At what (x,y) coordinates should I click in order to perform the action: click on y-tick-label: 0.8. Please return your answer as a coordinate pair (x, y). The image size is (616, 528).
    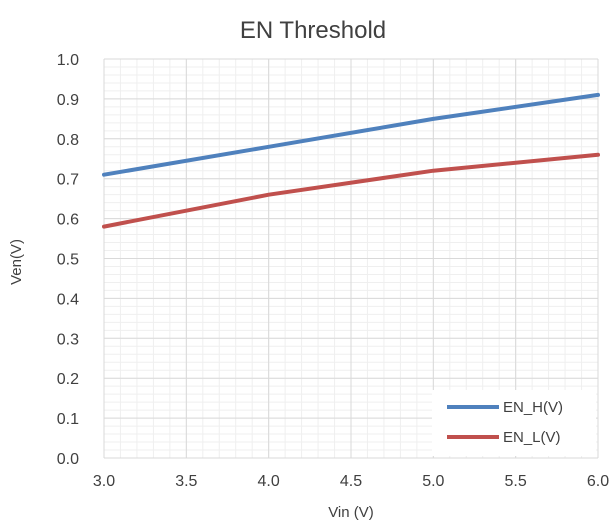
    Looking at the image, I should click on (68, 140).